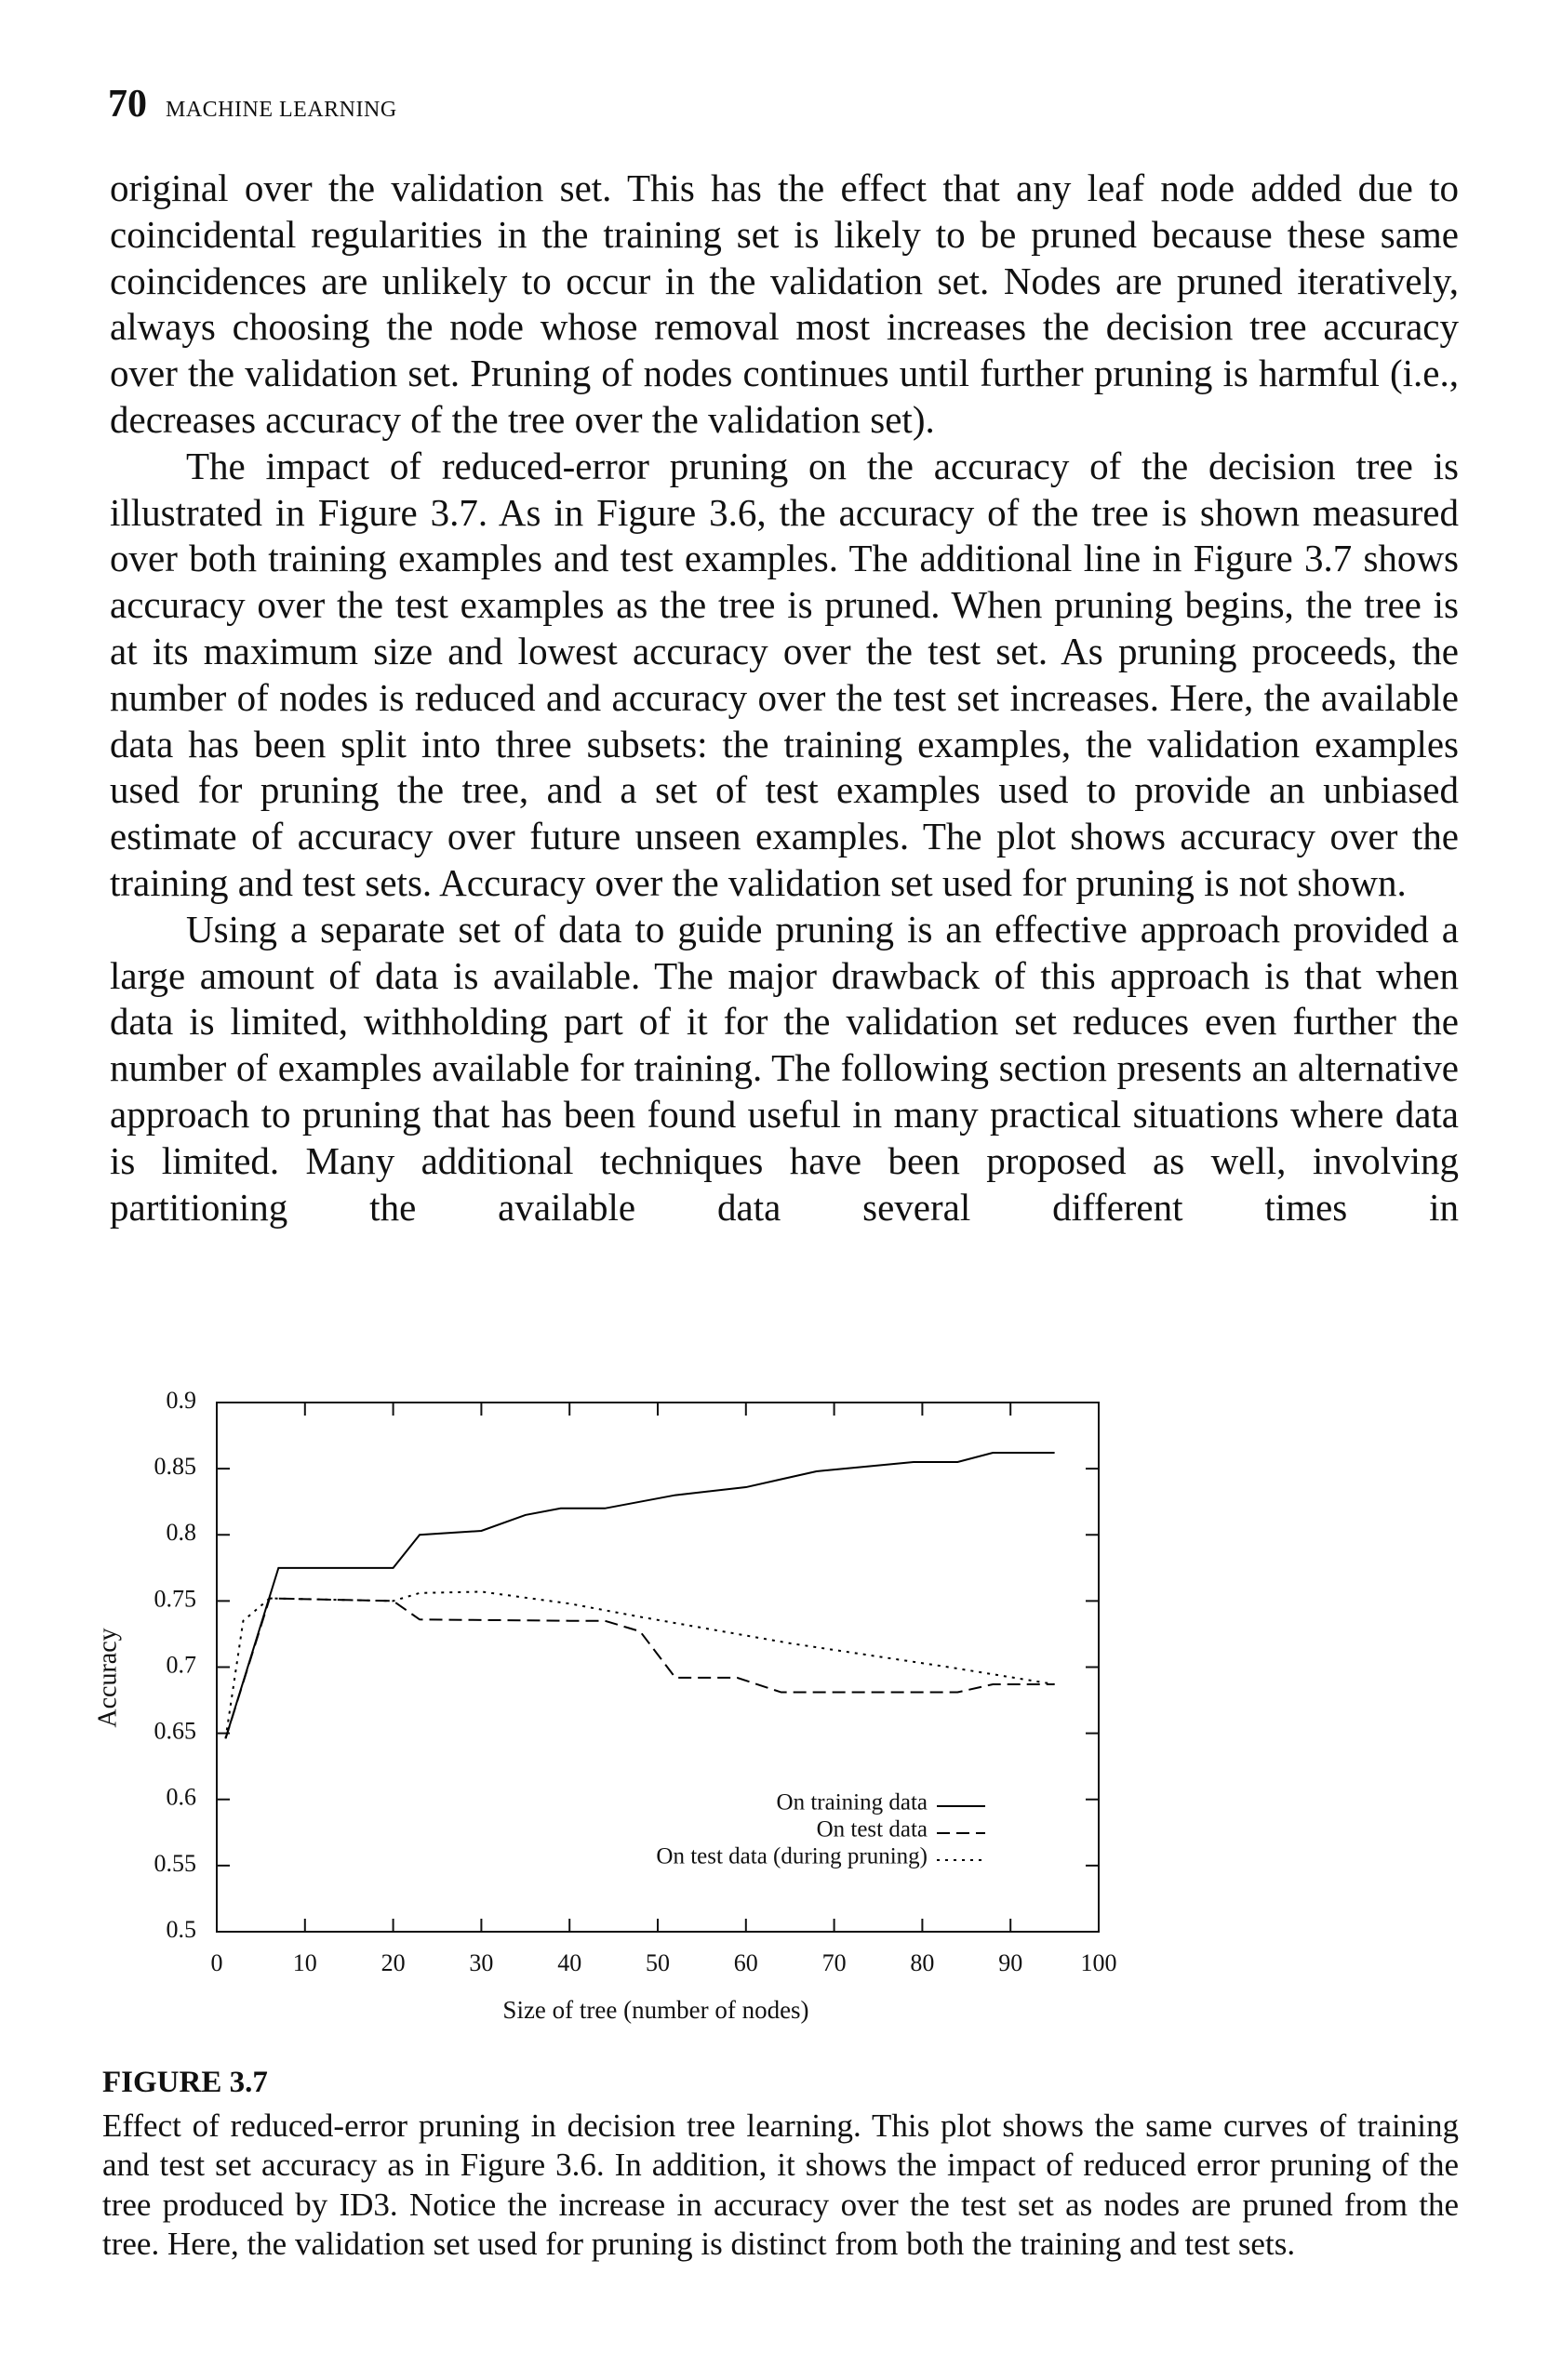 This screenshot has width=1562, height=2380. I want to click on x-tick-label: 60, so click(746, 1962).